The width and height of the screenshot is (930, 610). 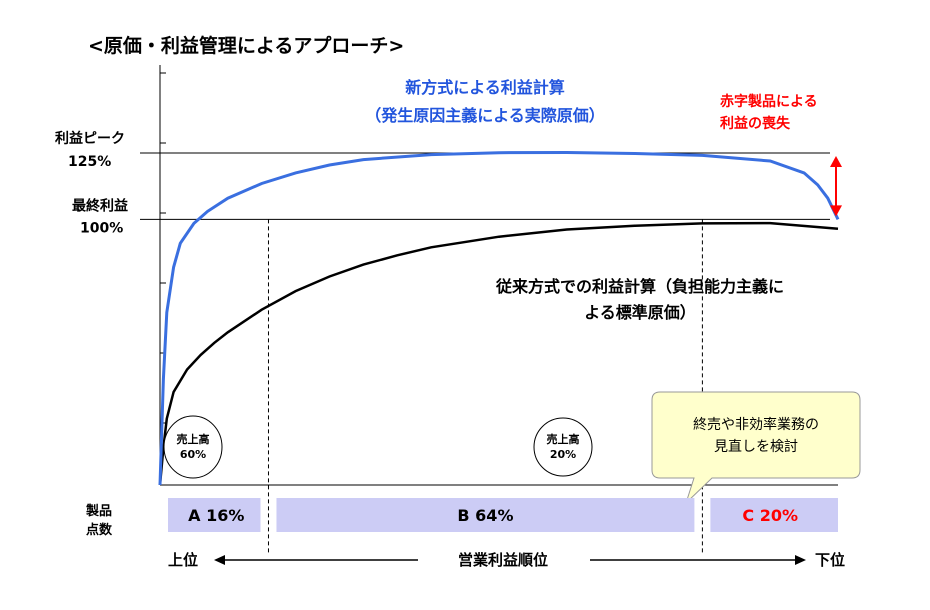 What do you see at coordinates (830, 560) in the screenshot?
I see `rank-axis-right-label: 下位` at bounding box center [830, 560].